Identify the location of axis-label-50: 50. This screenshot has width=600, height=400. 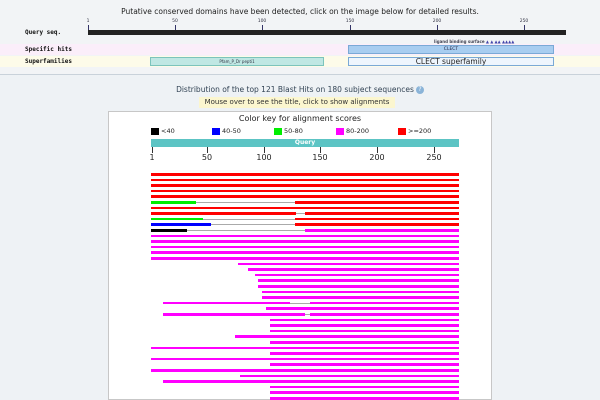
(207, 157).